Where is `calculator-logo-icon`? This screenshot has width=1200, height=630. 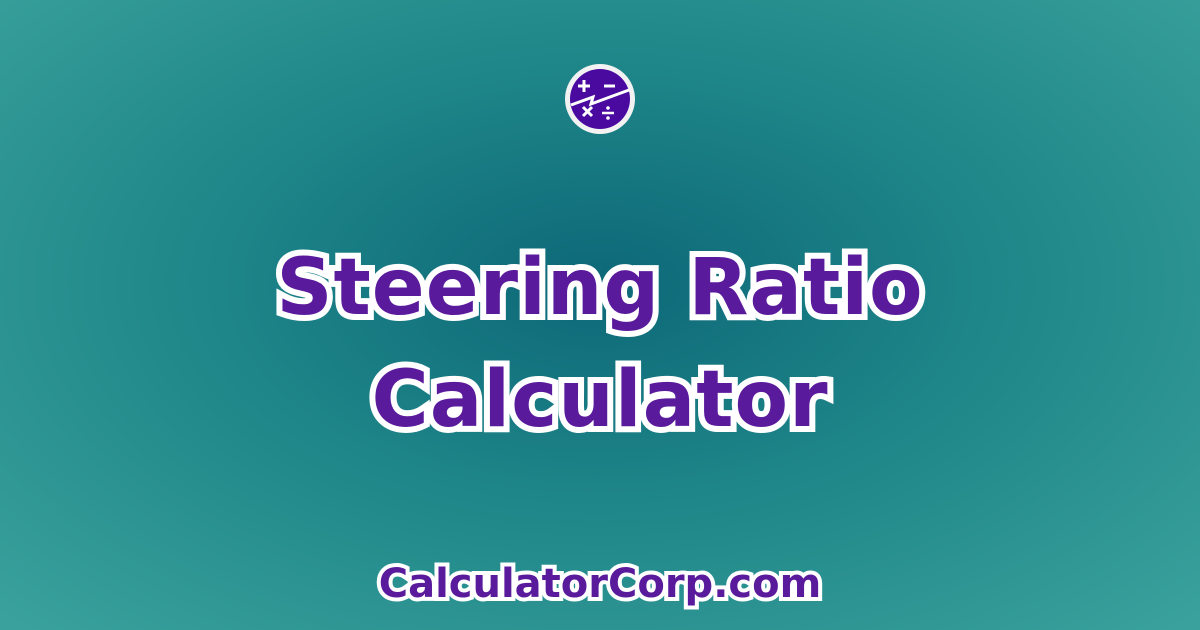
calculator-logo-icon is located at coordinates (600, 99).